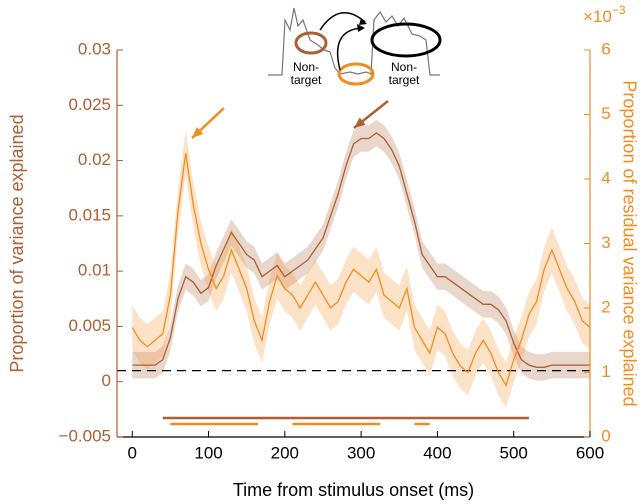  I want to click on y2-tick-label: 0, so click(605, 435).